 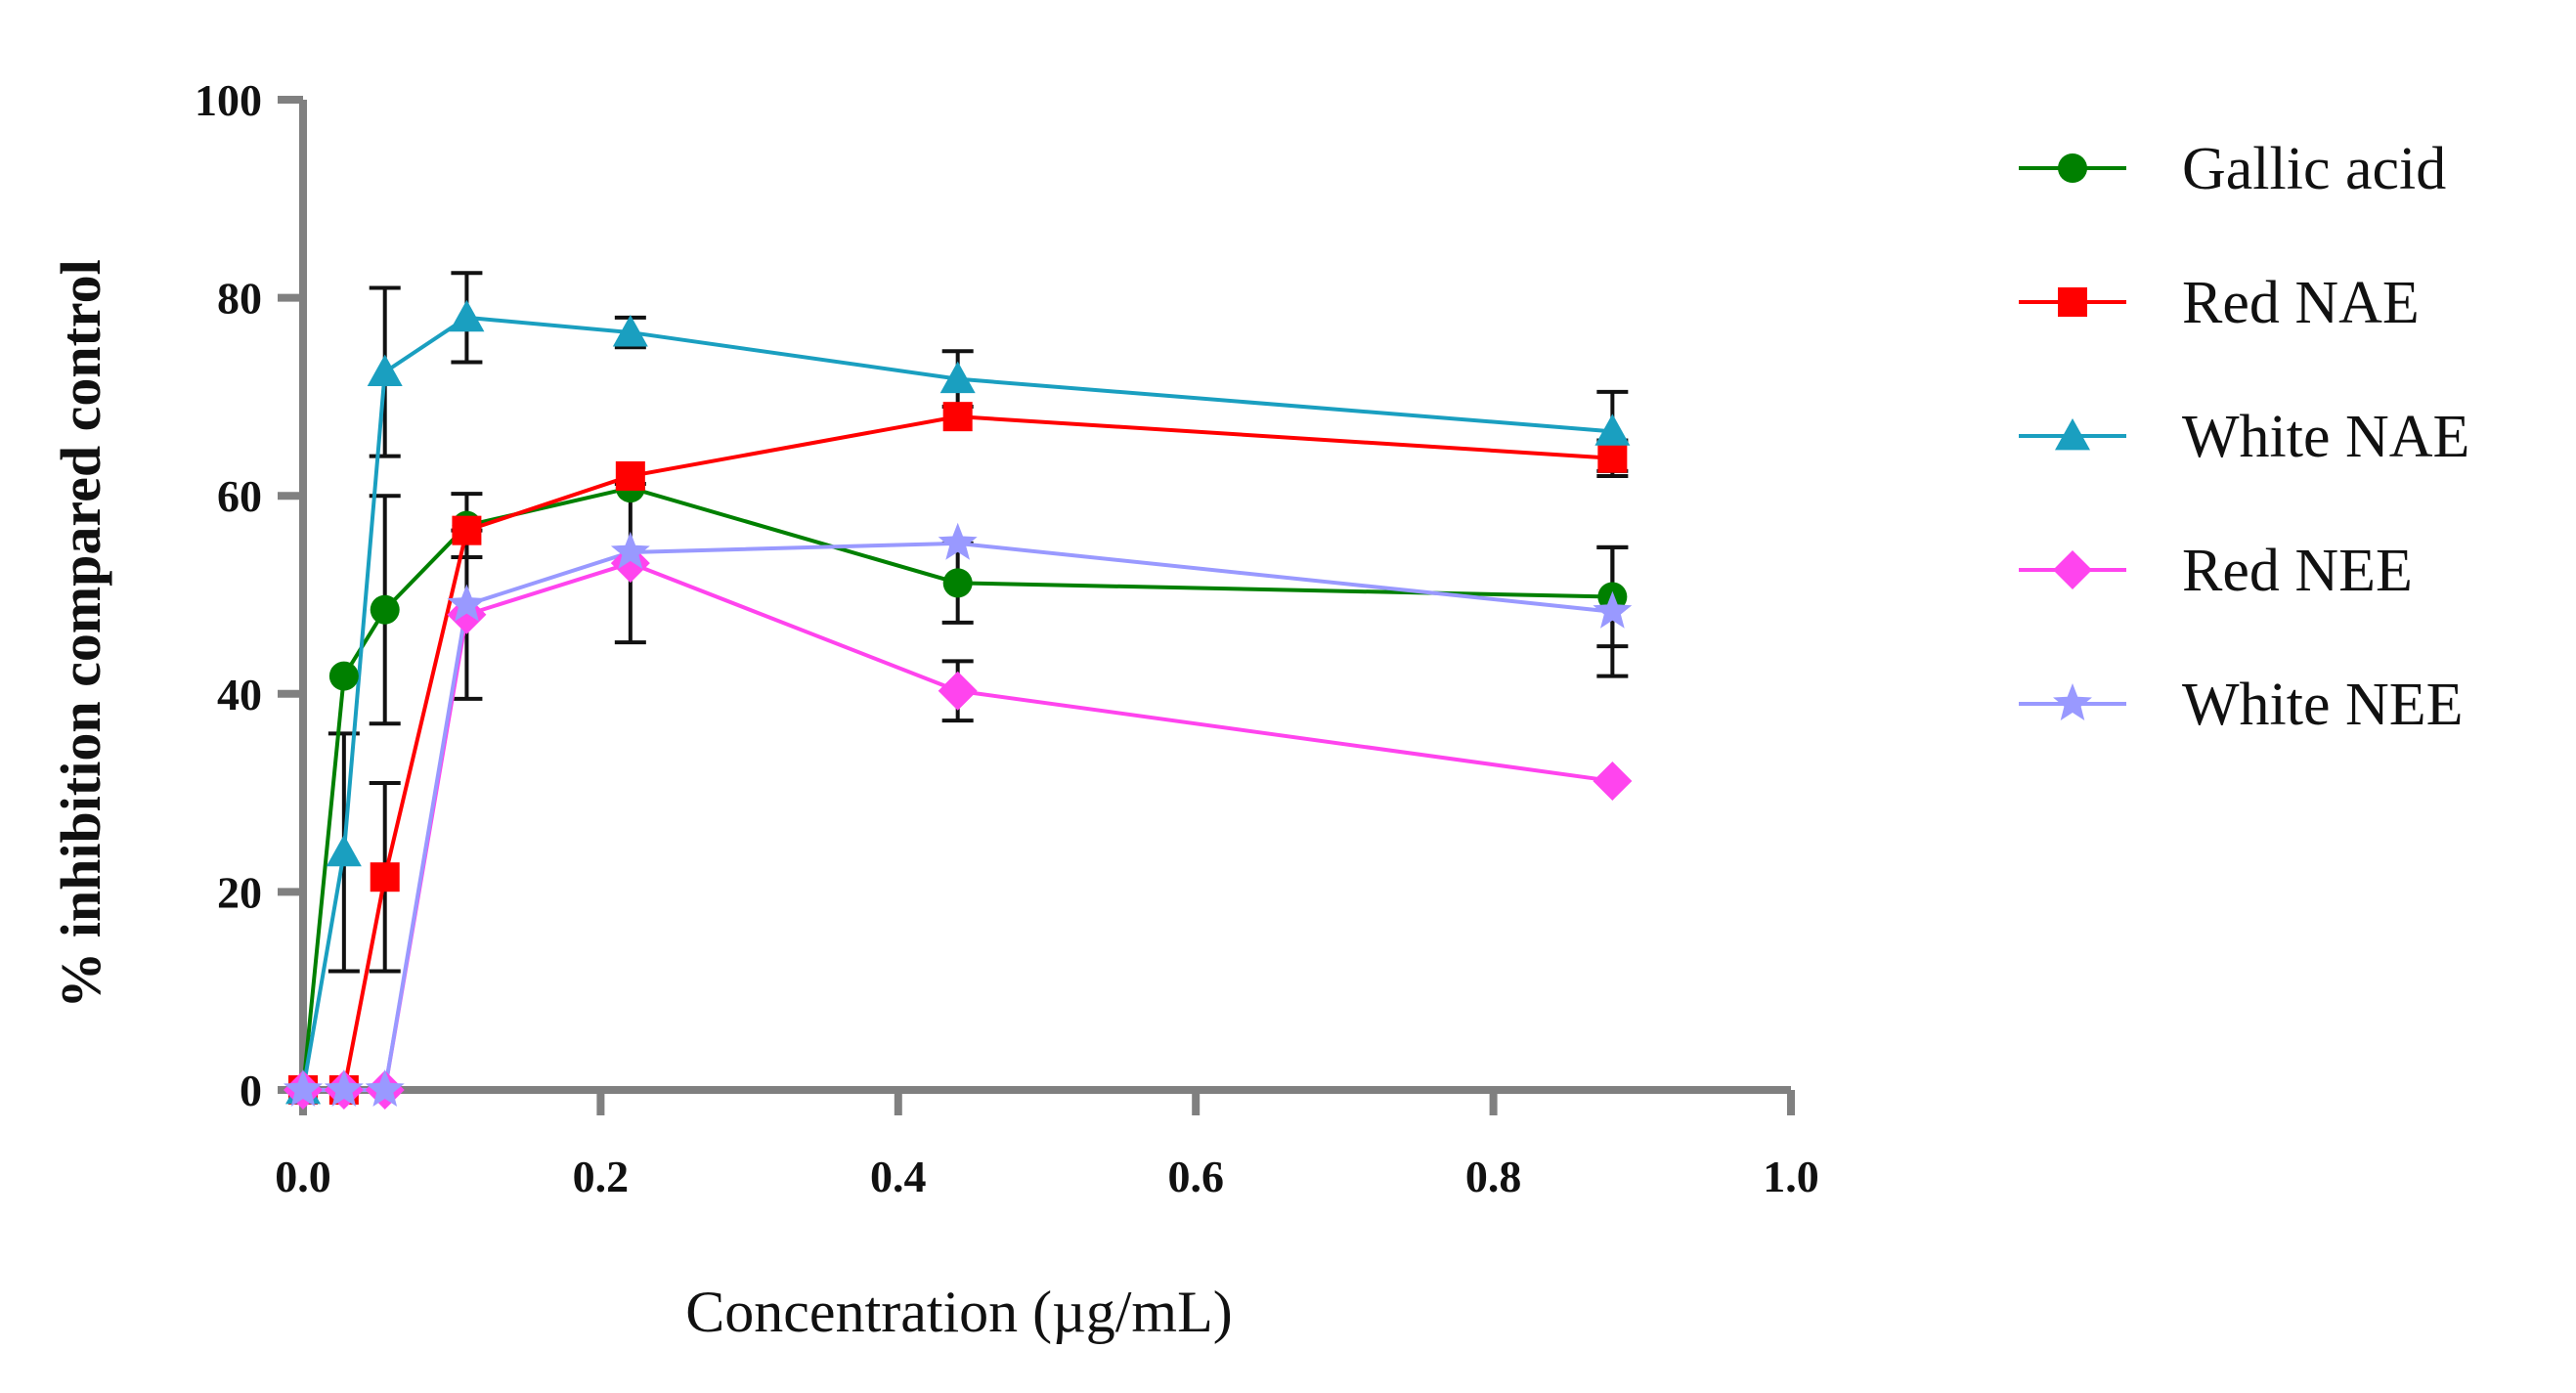 I want to click on x-axis-title: Concentration (µg/mL), so click(x=958, y=1312).